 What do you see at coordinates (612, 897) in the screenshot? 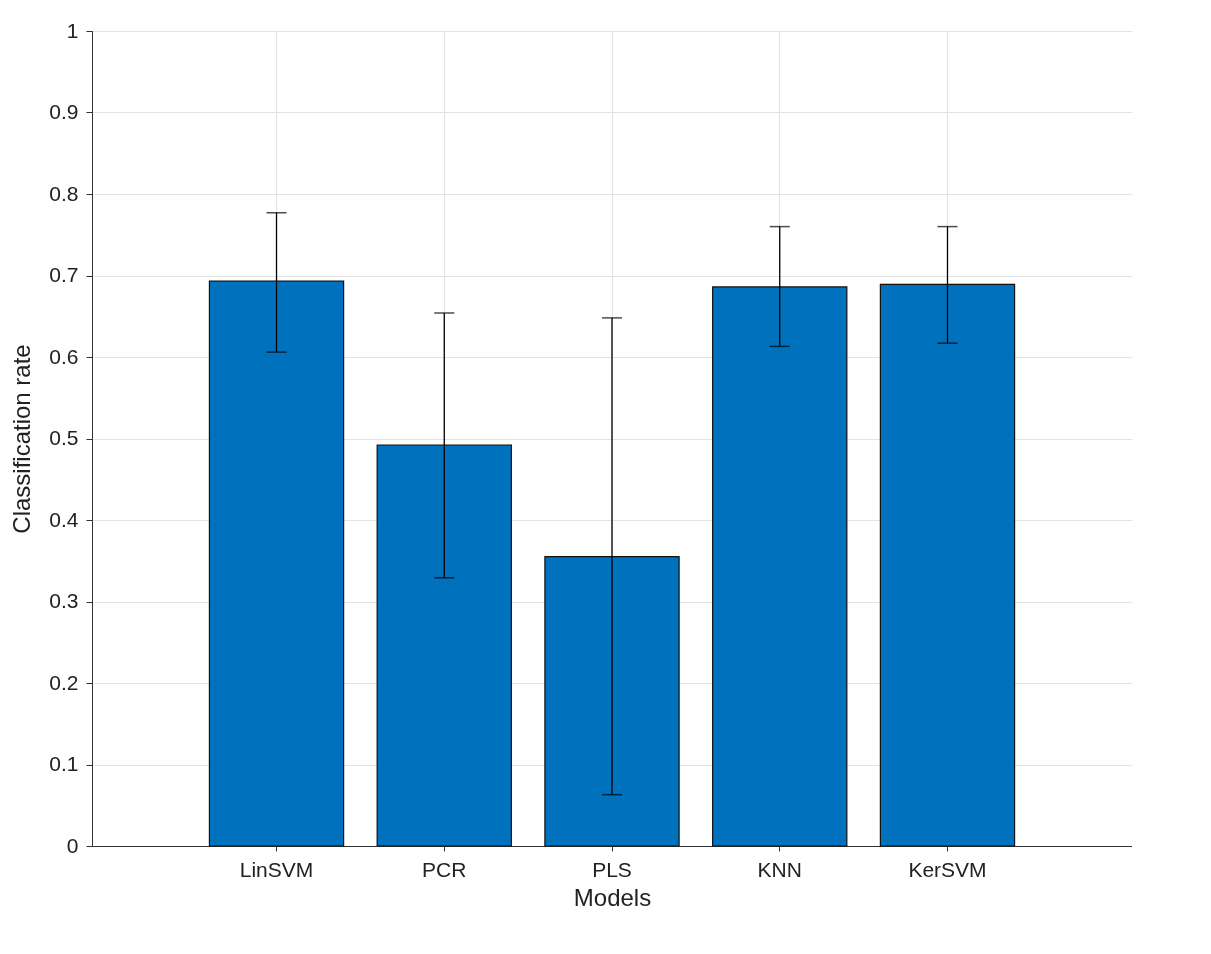
I see `x-axis-title: Models` at bounding box center [612, 897].